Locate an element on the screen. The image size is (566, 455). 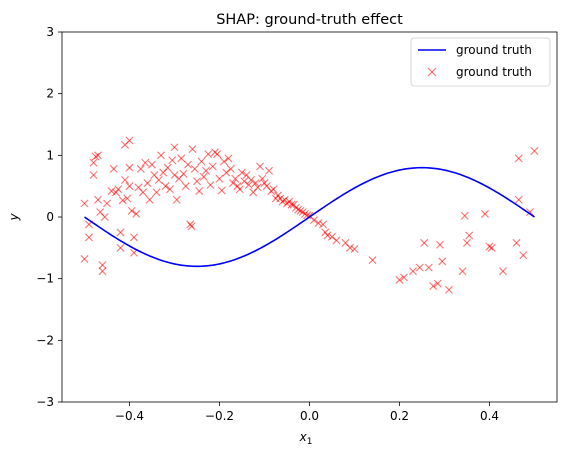
y-axis-ticks: −3 −2 −1 0 1 2 3 is located at coordinates (49, 217).